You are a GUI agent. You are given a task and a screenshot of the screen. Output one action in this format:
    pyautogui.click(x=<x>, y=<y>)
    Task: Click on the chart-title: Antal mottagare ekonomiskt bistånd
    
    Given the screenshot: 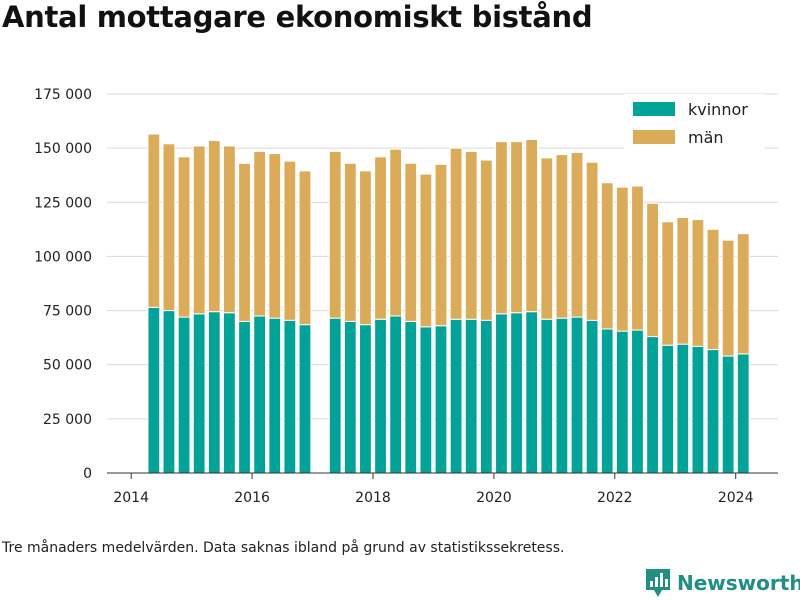 What is the action you would take?
    pyautogui.click(x=297, y=17)
    